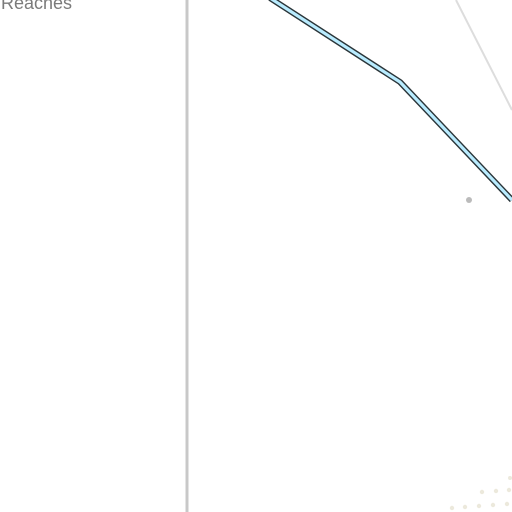 The height and width of the screenshot is (512, 512). Describe the element at coordinates (480, 493) in the screenshot. I see `dot-pattern-area` at that location.